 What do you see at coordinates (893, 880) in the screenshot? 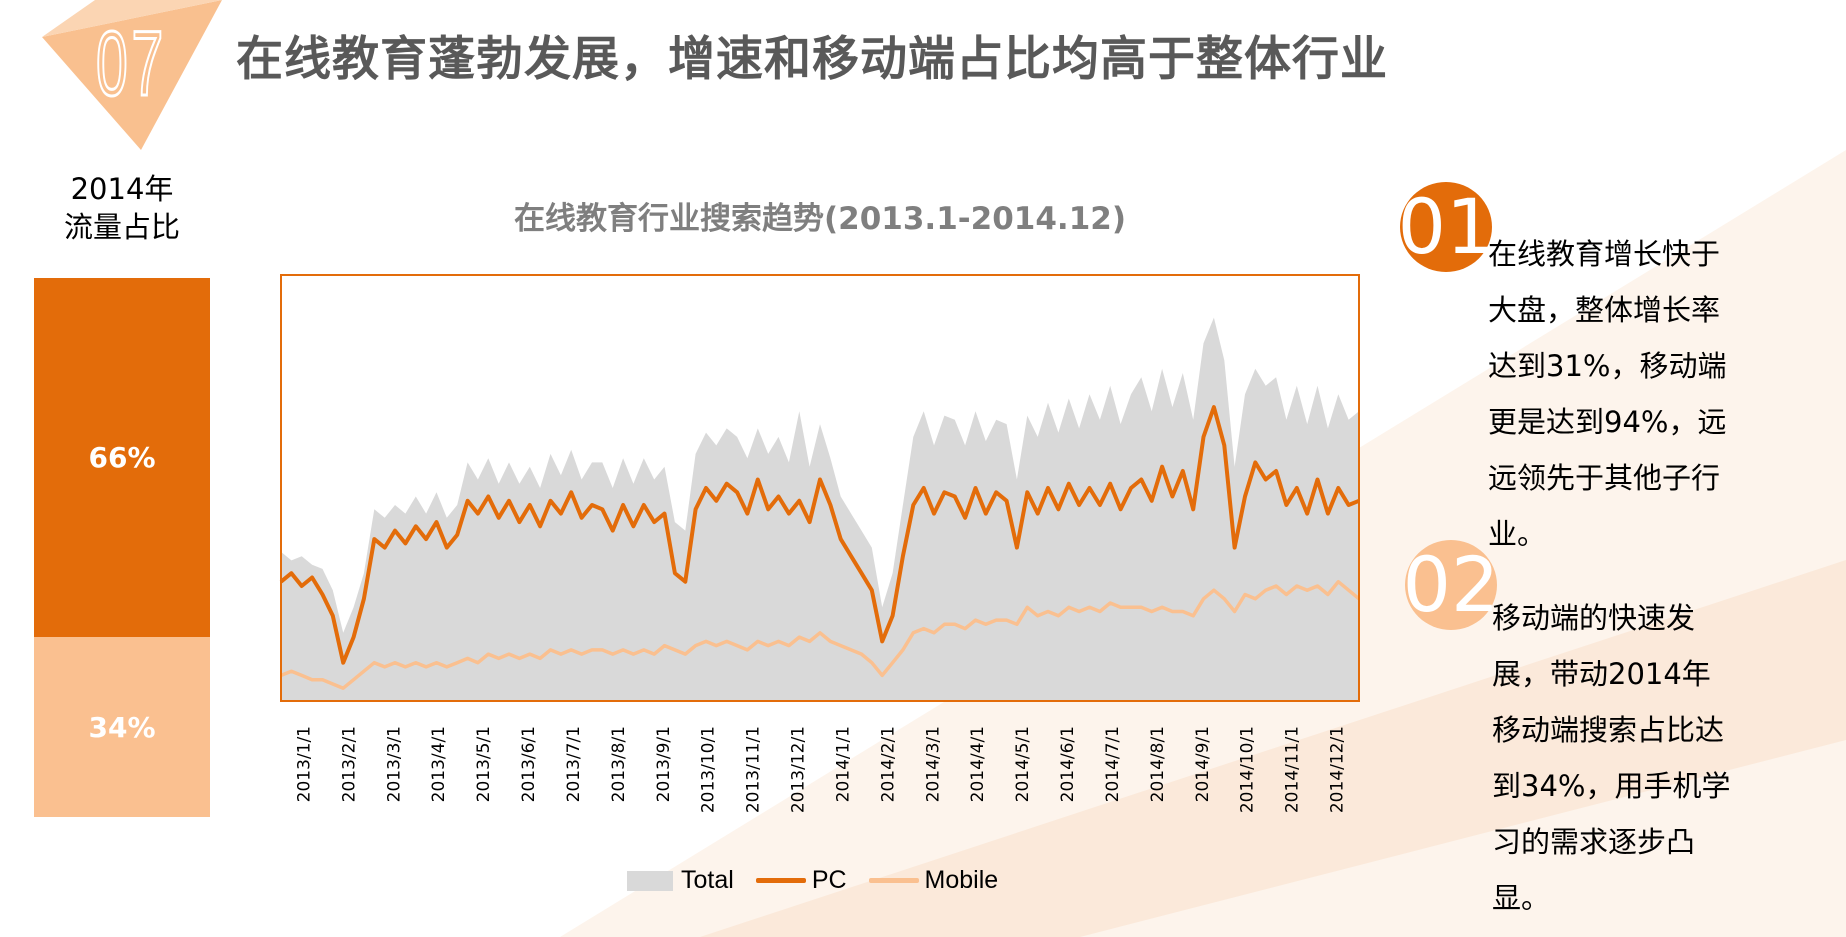
I see `legend-swatch-mobile` at bounding box center [893, 880].